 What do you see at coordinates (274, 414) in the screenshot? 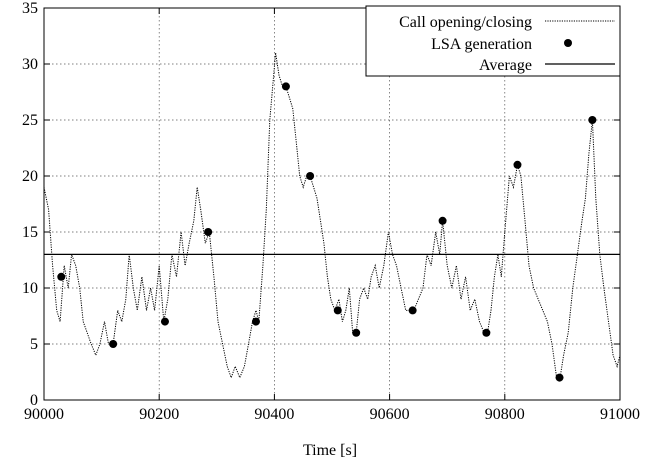
I see `x-tick-label: 90400` at bounding box center [274, 414].